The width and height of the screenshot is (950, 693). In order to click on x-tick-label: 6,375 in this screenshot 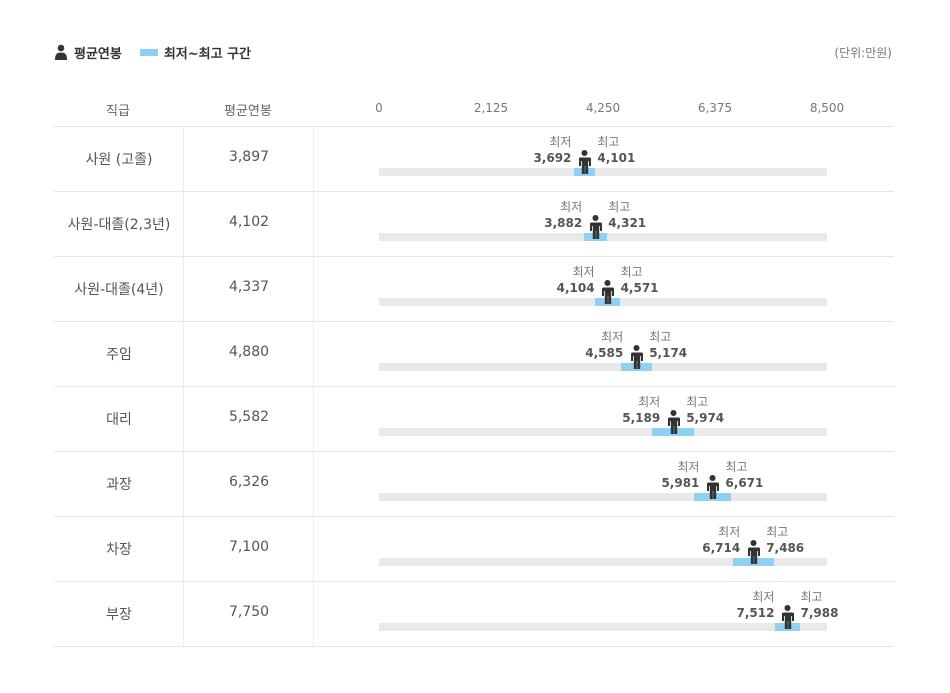, I will do `click(715, 108)`.